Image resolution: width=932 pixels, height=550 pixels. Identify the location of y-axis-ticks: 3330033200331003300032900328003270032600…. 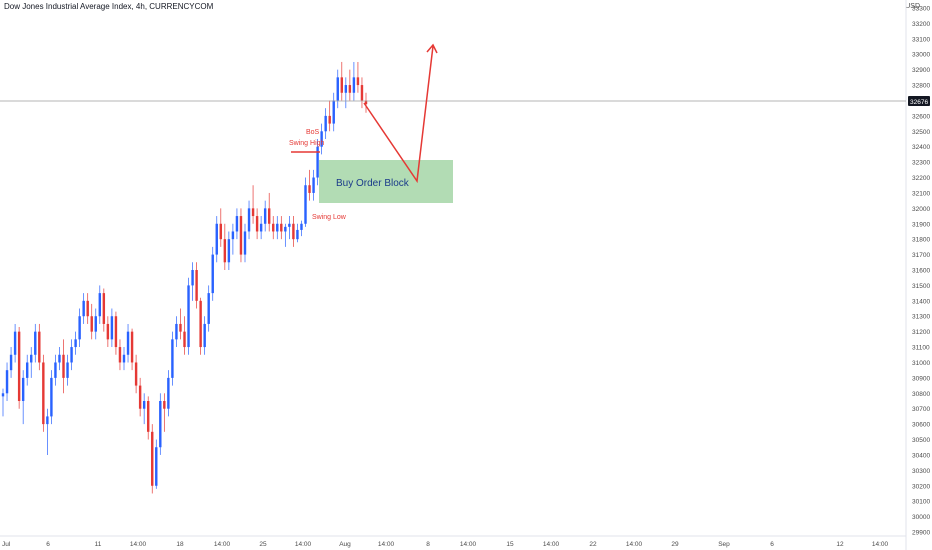
(921, 271).